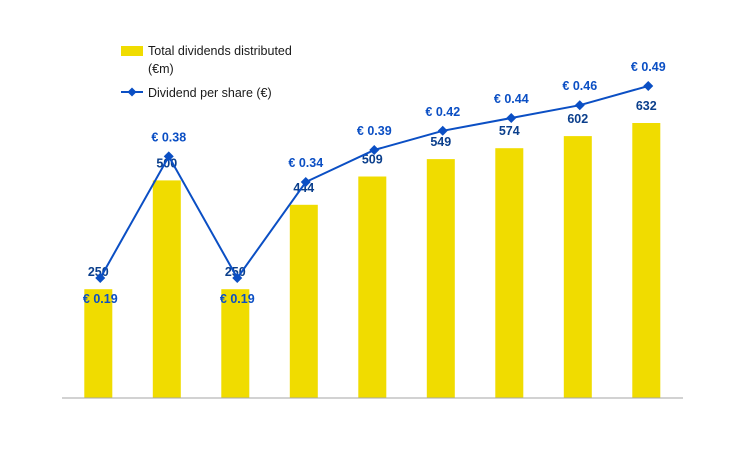 The image size is (751, 466). Describe the element at coordinates (166, 163) in the screenshot. I see `bar-label-2: 500` at that location.